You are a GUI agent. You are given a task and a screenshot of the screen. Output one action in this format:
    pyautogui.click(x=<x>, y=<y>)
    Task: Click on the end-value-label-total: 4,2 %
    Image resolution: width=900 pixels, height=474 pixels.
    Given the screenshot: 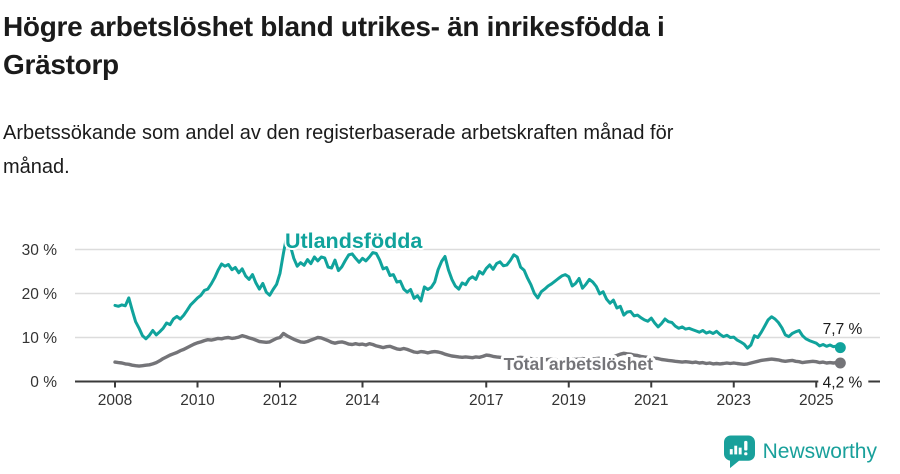 What is the action you would take?
    pyautogui.click(x=843, y=383)
    